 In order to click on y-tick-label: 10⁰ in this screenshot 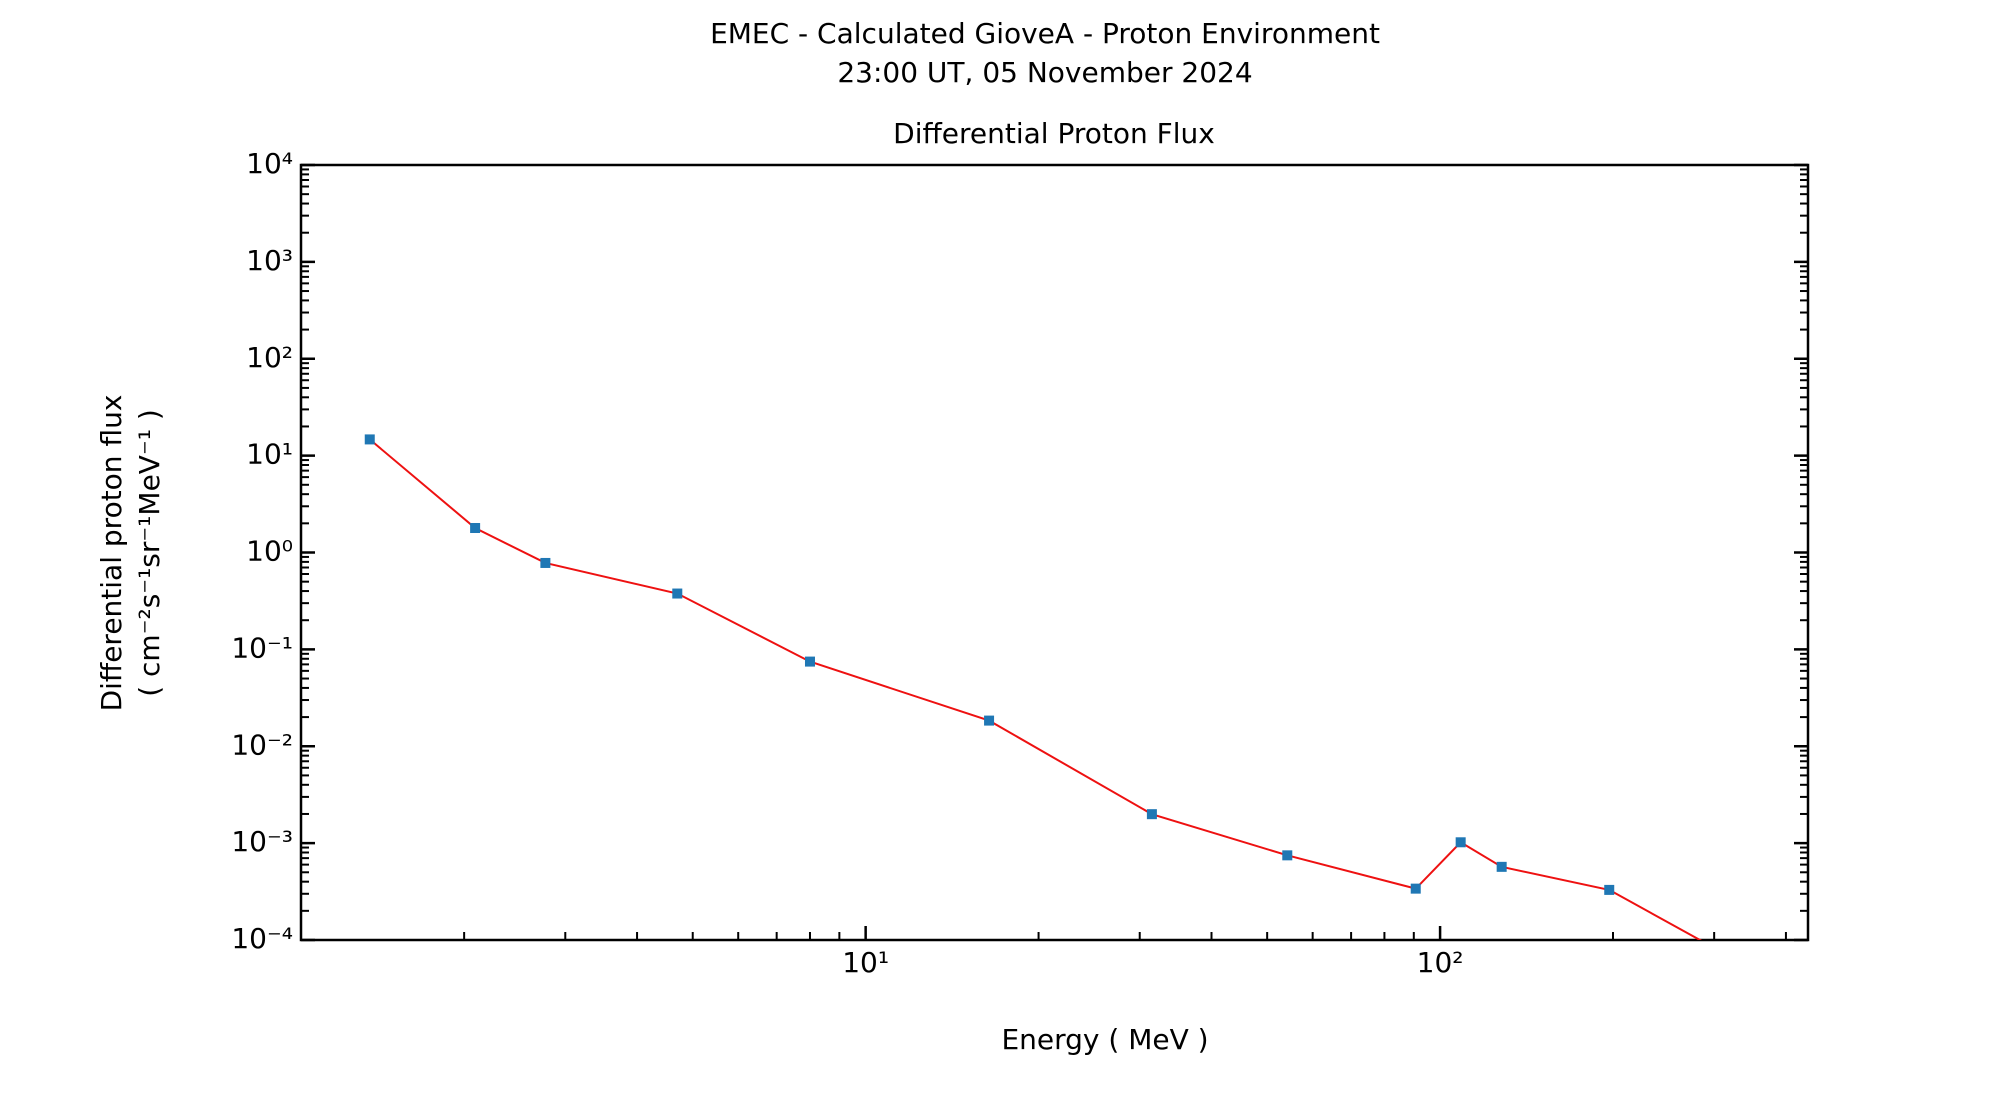, I will do `click(269, 551)`.